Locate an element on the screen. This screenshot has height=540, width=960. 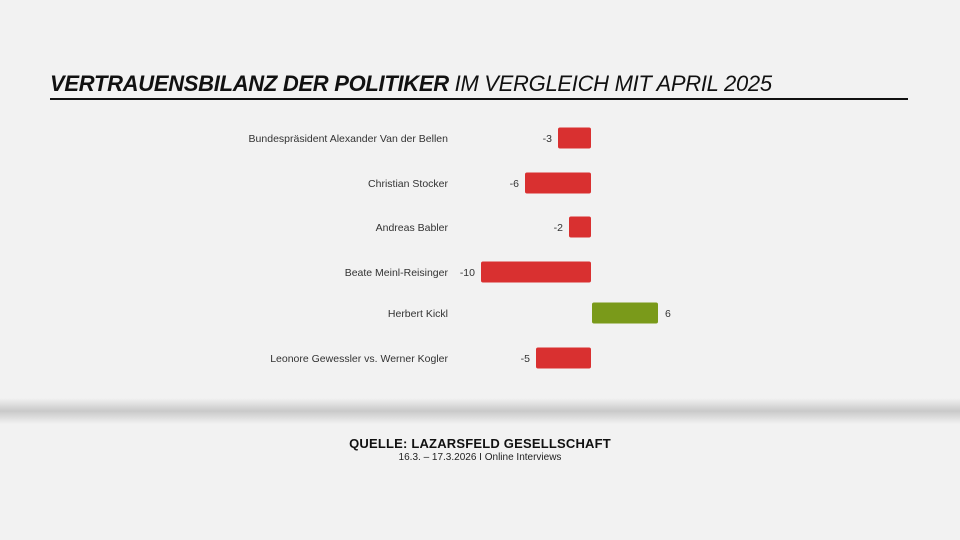
category-label: Andreas Babler is located at coordinates (412, 228).